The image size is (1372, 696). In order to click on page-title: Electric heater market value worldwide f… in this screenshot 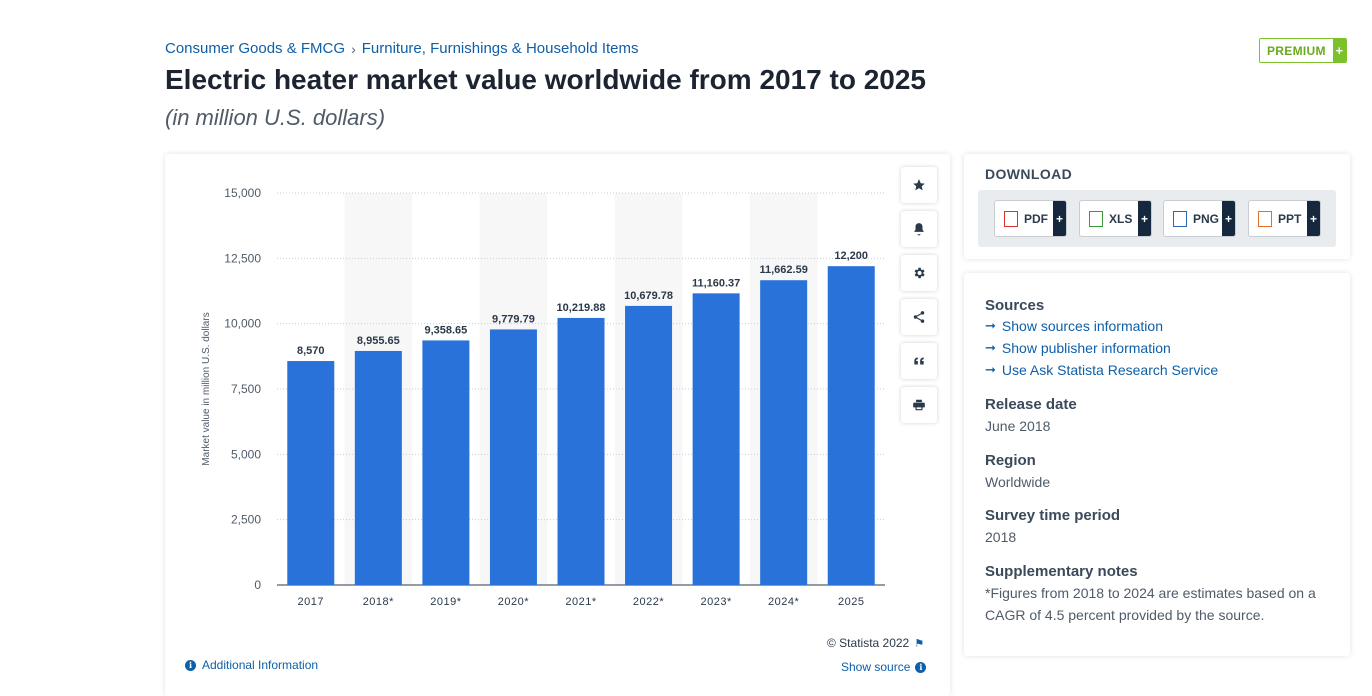, I will do `click(546, 79)`.